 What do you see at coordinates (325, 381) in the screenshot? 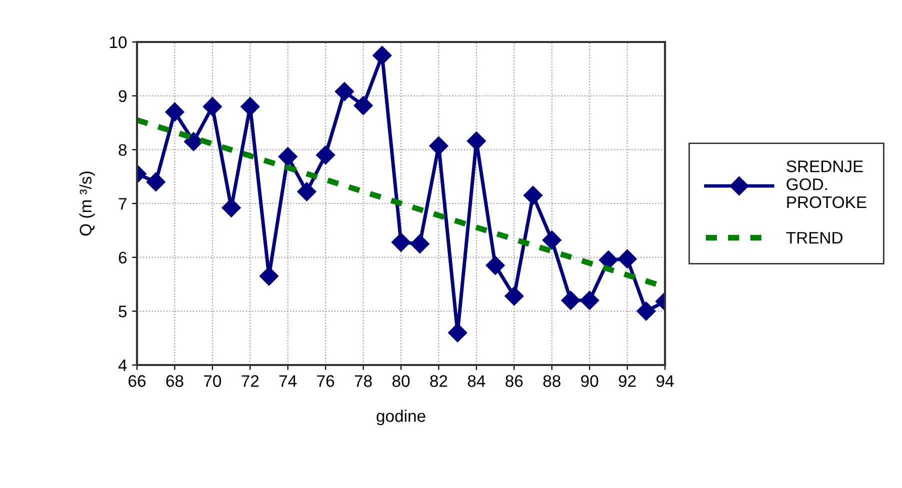
I see `x-tick-label: 76` at bounding box center [325, 381].